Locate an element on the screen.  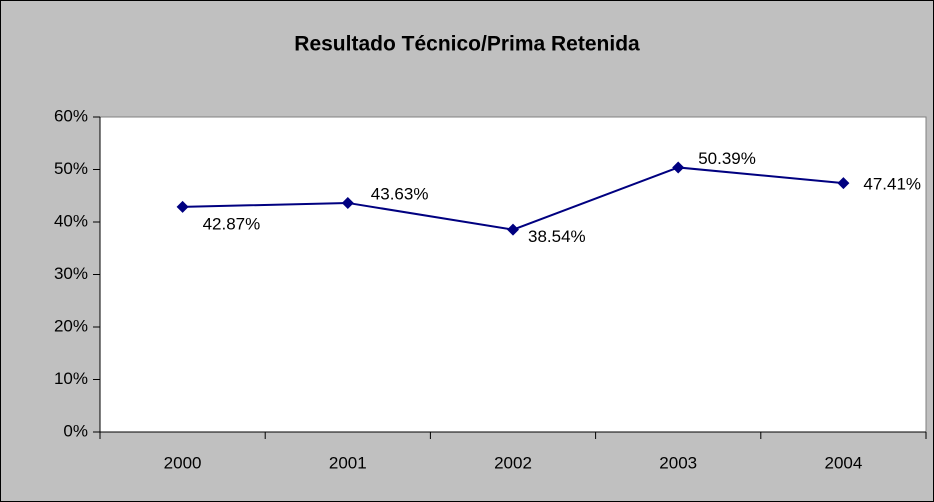
y-tick-label: 60% is located at coordinates (71, 115).